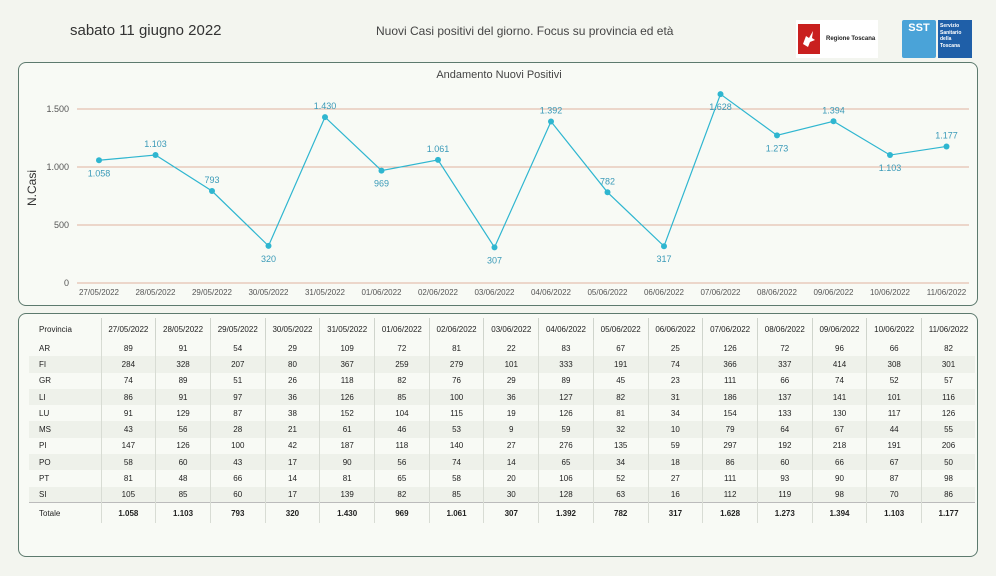 This screenshot has width=996, height=576. Describe the element at coordinates (784, 429) in the screenshot. I see `table-cell: 64` at that location.